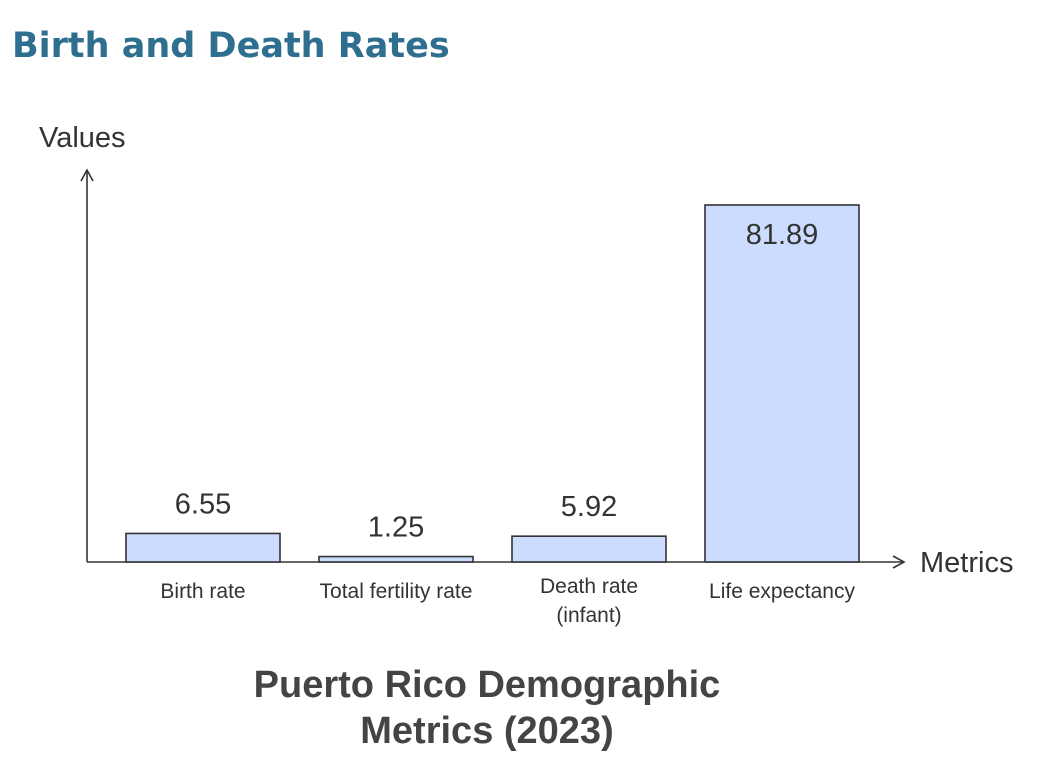  What do you see at coordinates (203, 504) in the screenshot?
I see `value-label-0: 6.55` at bounding box center [203, 504].